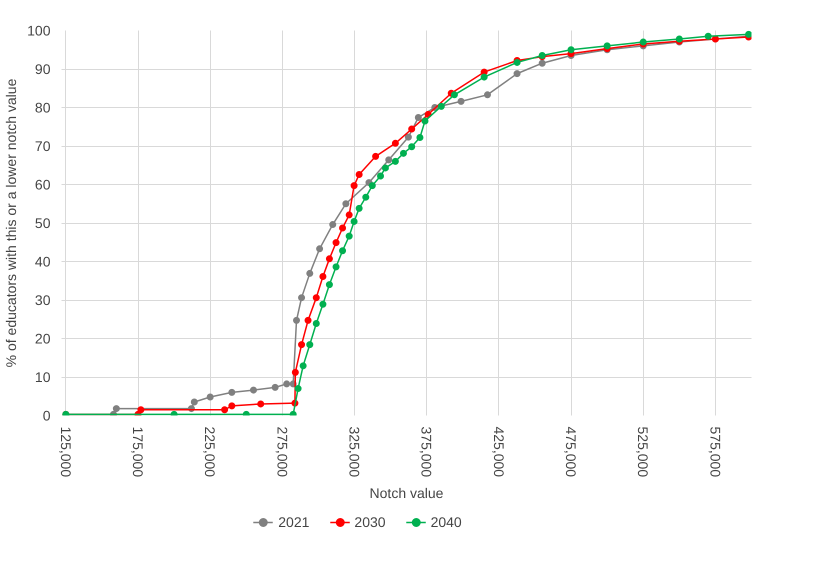 Image resolution: width=828 pixels, height=588 pixels. I want to click on x-tick-label: 175,000, so click(138, 452).